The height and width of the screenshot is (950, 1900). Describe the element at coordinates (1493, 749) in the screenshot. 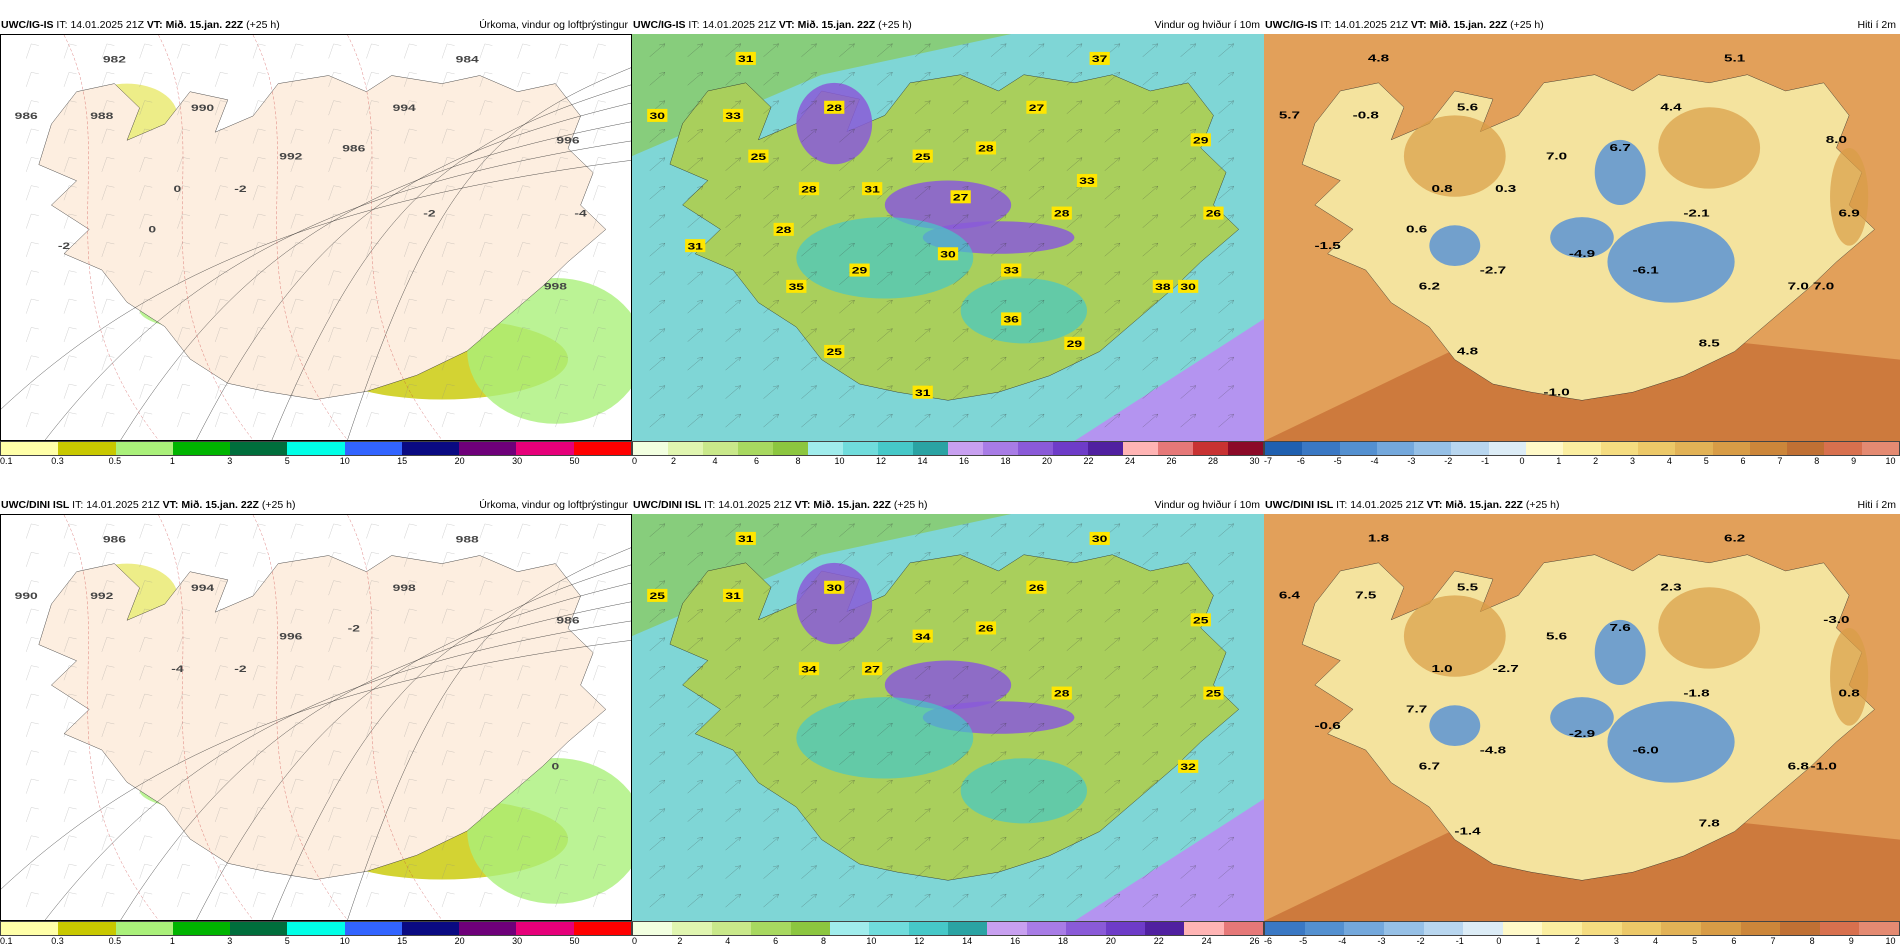

I see `map-value-label: -4.8` at that location.